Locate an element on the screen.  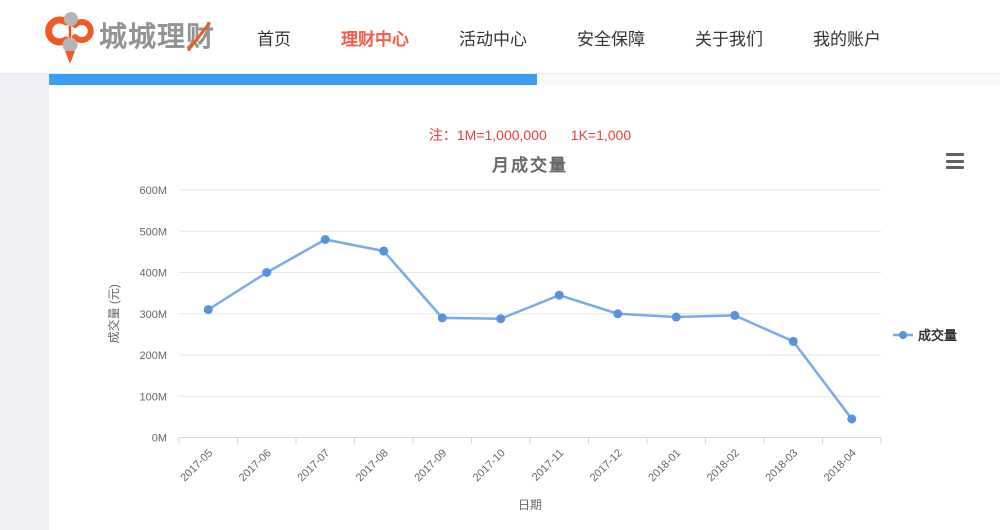
x-axis-tick-label: 2018-01 is located at coordinates (664, 465).